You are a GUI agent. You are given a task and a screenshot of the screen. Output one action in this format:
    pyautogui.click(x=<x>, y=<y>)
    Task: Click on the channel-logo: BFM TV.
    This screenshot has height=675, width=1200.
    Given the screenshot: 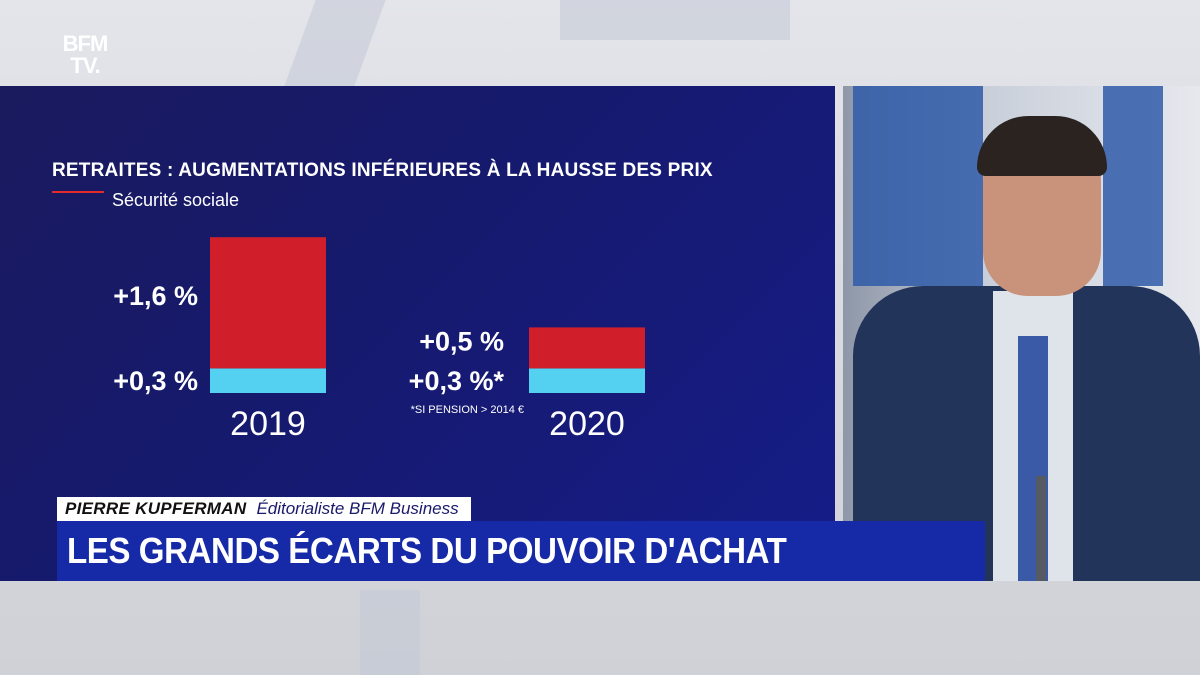 What is the action you would take?
    pyautogui.click(x=85, y=55)
    